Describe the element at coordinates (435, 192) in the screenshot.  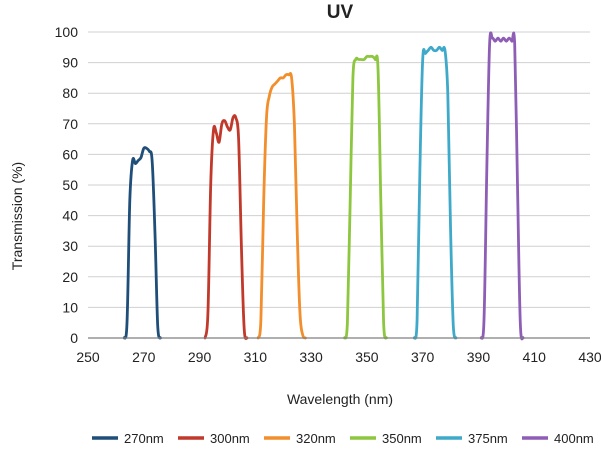
I see `series-line-375nm` at that location.